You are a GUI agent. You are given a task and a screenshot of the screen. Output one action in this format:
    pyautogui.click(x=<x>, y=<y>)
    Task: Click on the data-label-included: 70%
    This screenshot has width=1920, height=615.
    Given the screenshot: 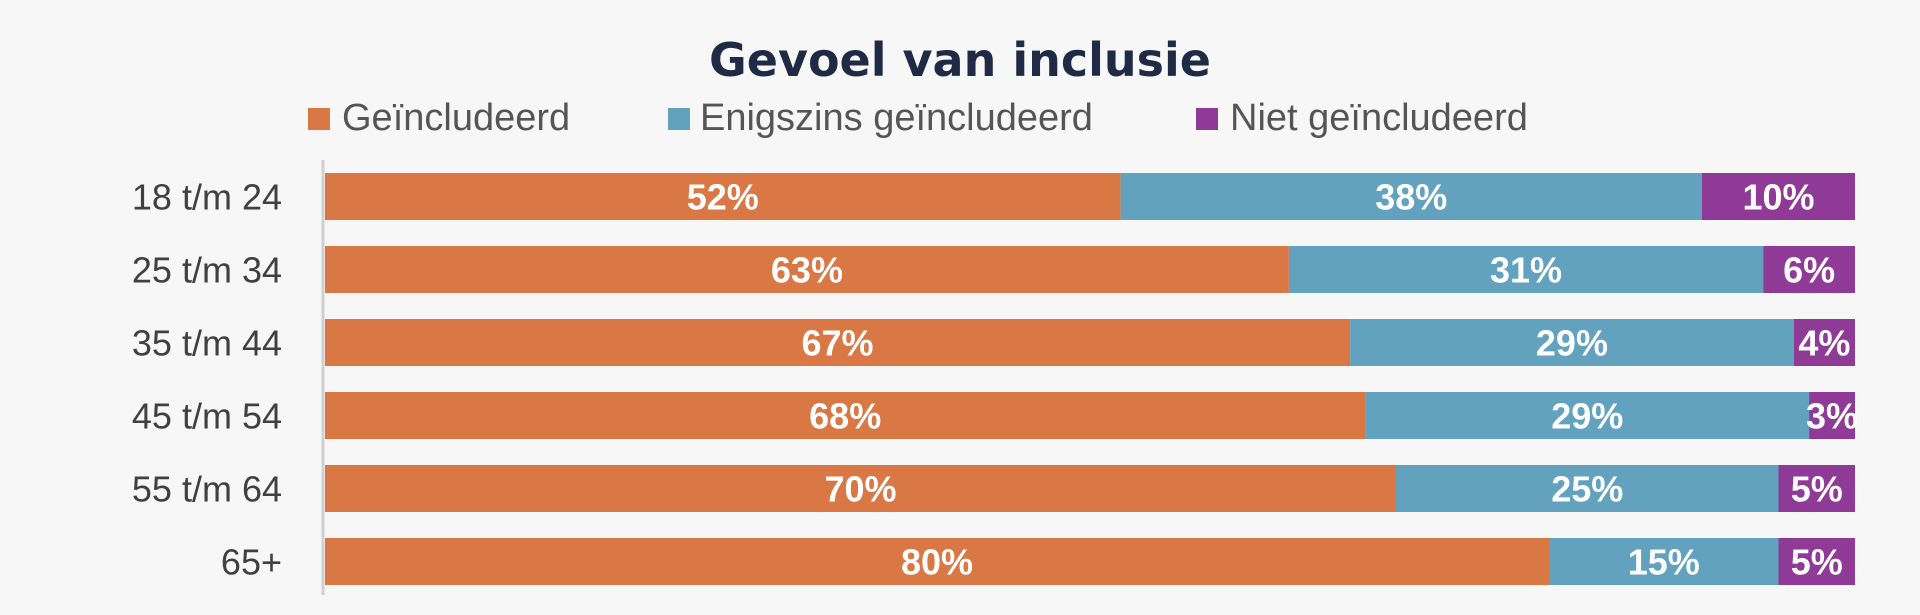 What is the action you would take?
    pyautogui.click(x=860, y=489)
    